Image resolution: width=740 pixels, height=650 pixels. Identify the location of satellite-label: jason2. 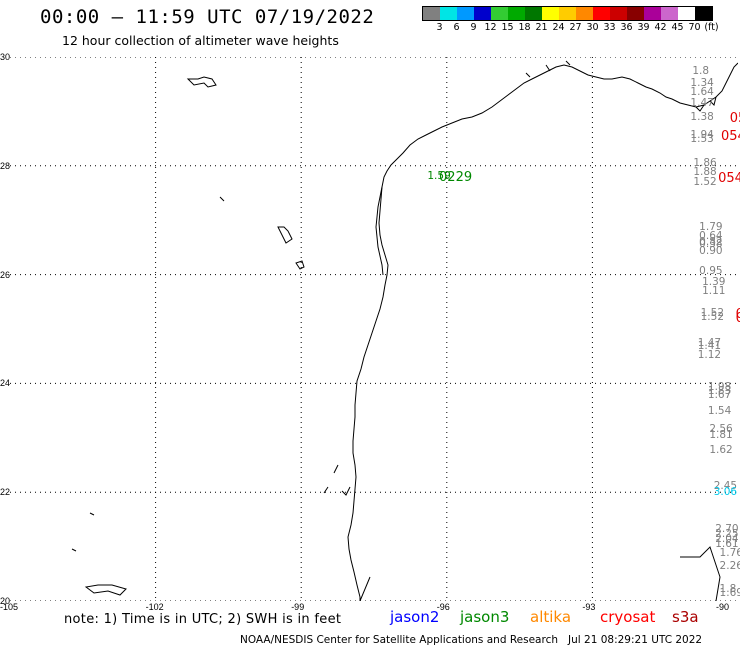
(415, 617).